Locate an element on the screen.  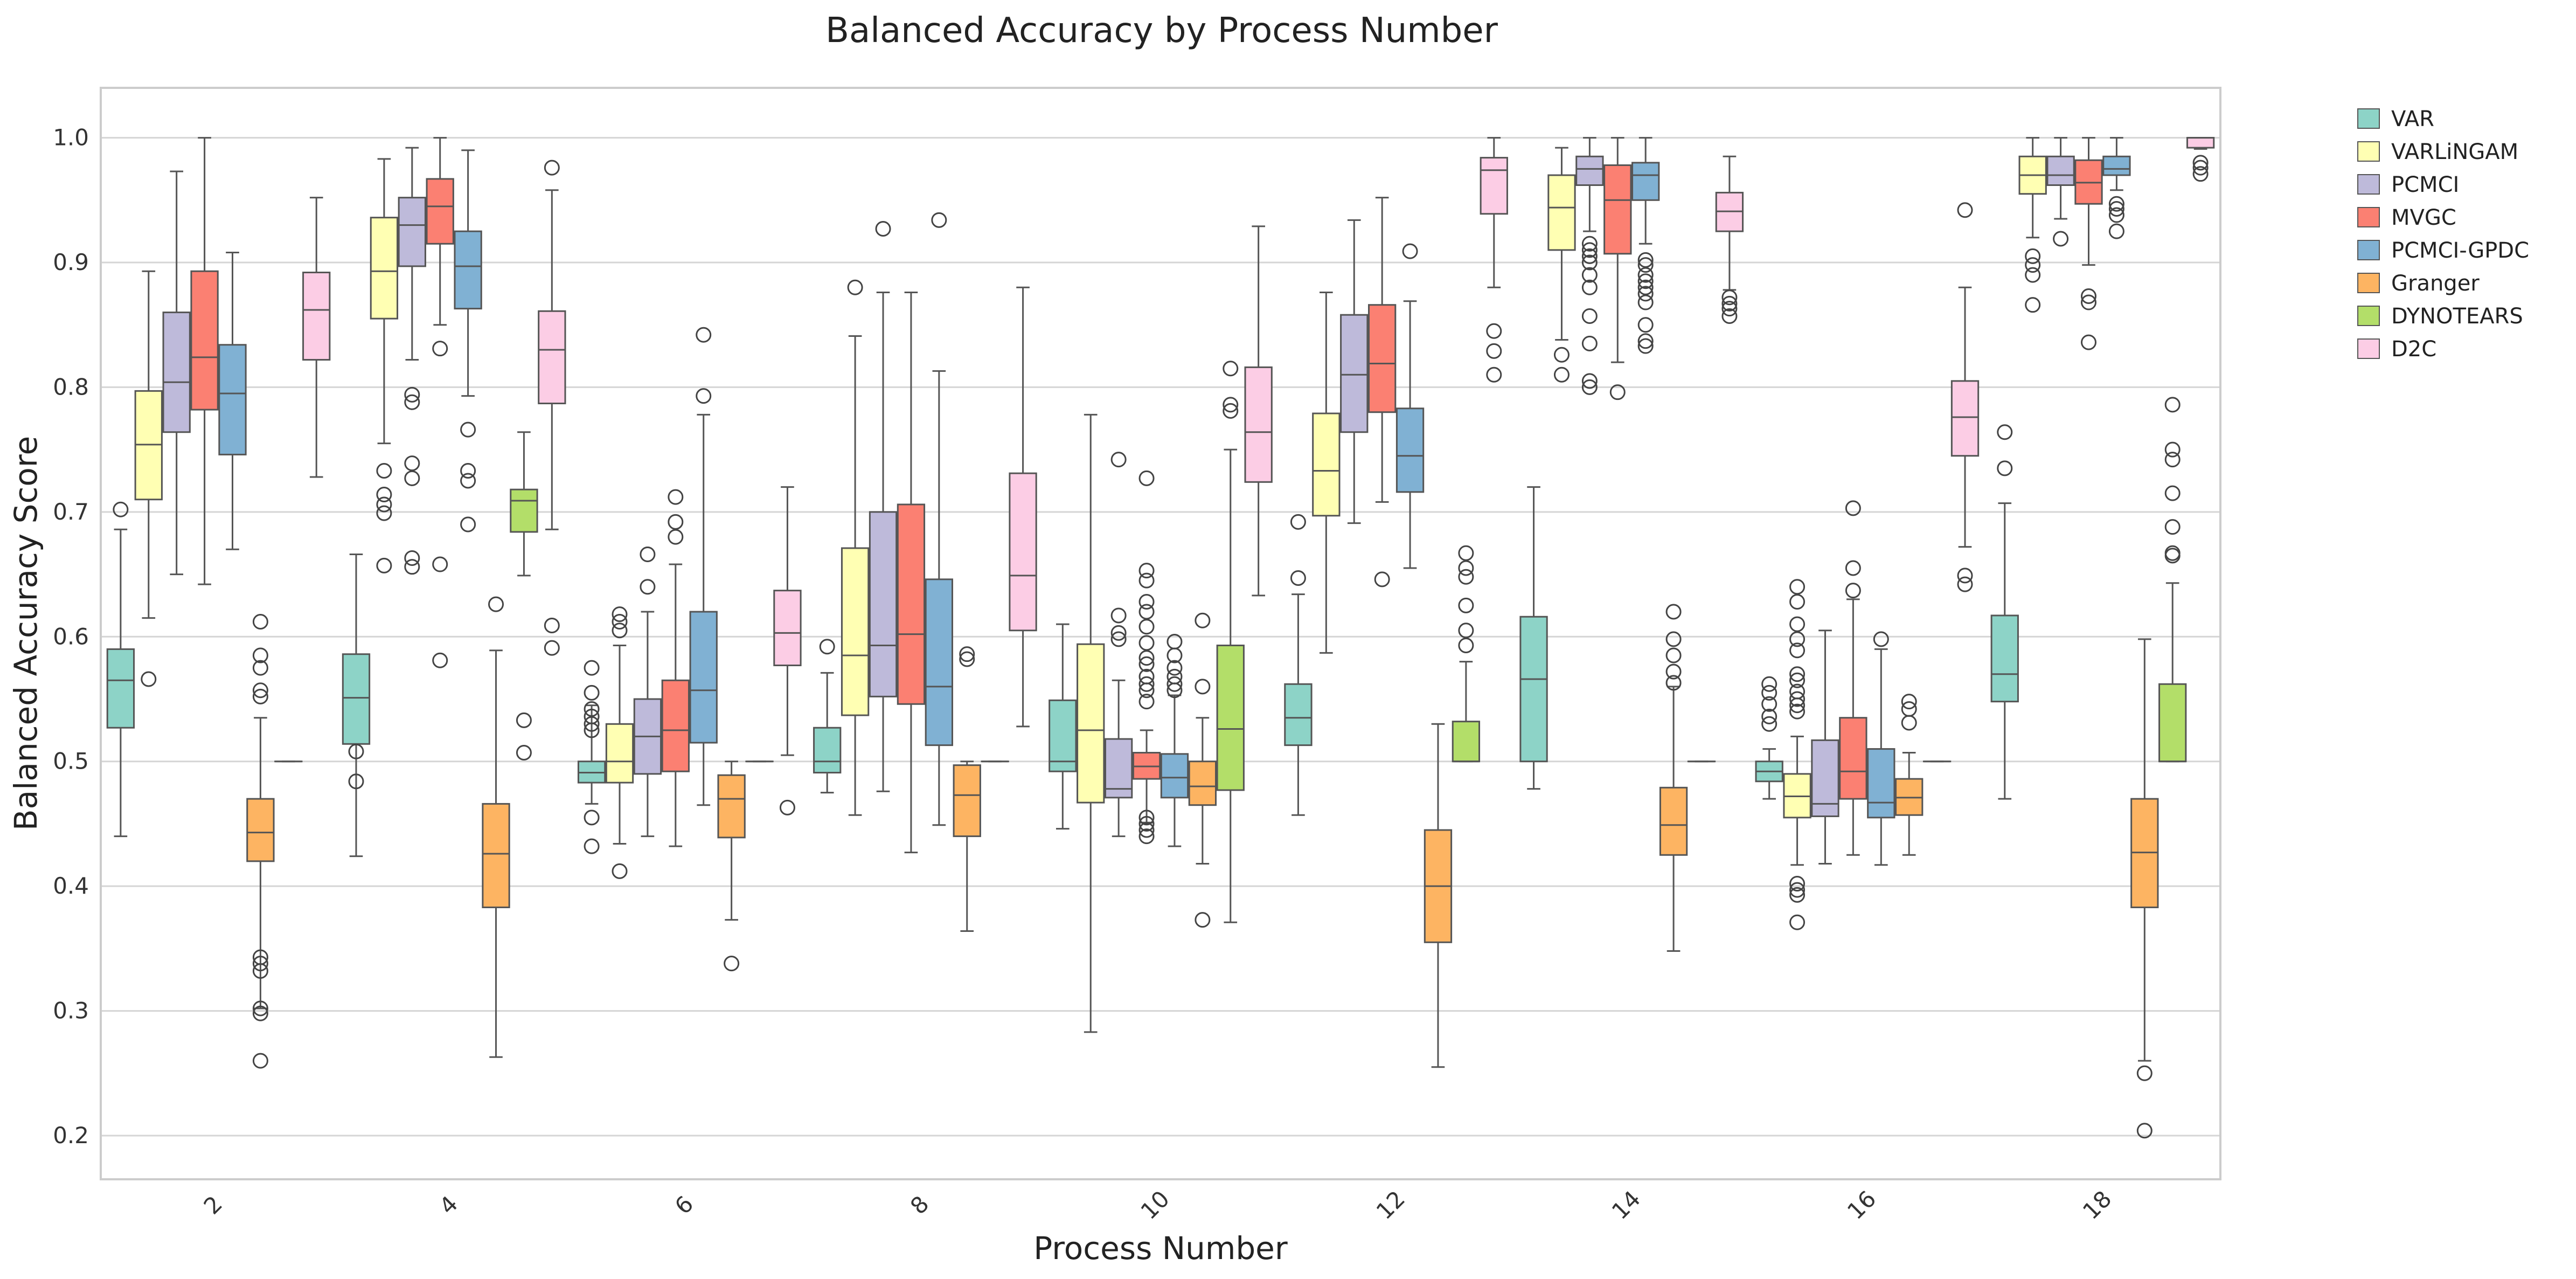
legend-label: MVGC is located at coordinates (2423, 217).